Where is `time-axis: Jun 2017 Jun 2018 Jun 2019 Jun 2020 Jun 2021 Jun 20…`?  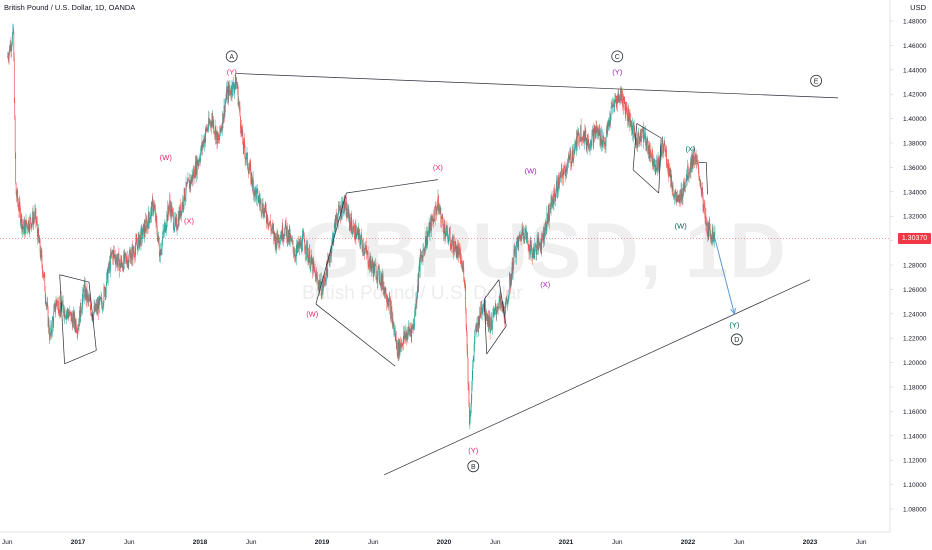 time-axis: Jun 2017 Jun 2018 Jun 2019 Jun 2020 Jun 2021 Jun 20… is located at coordinates (434, 542).